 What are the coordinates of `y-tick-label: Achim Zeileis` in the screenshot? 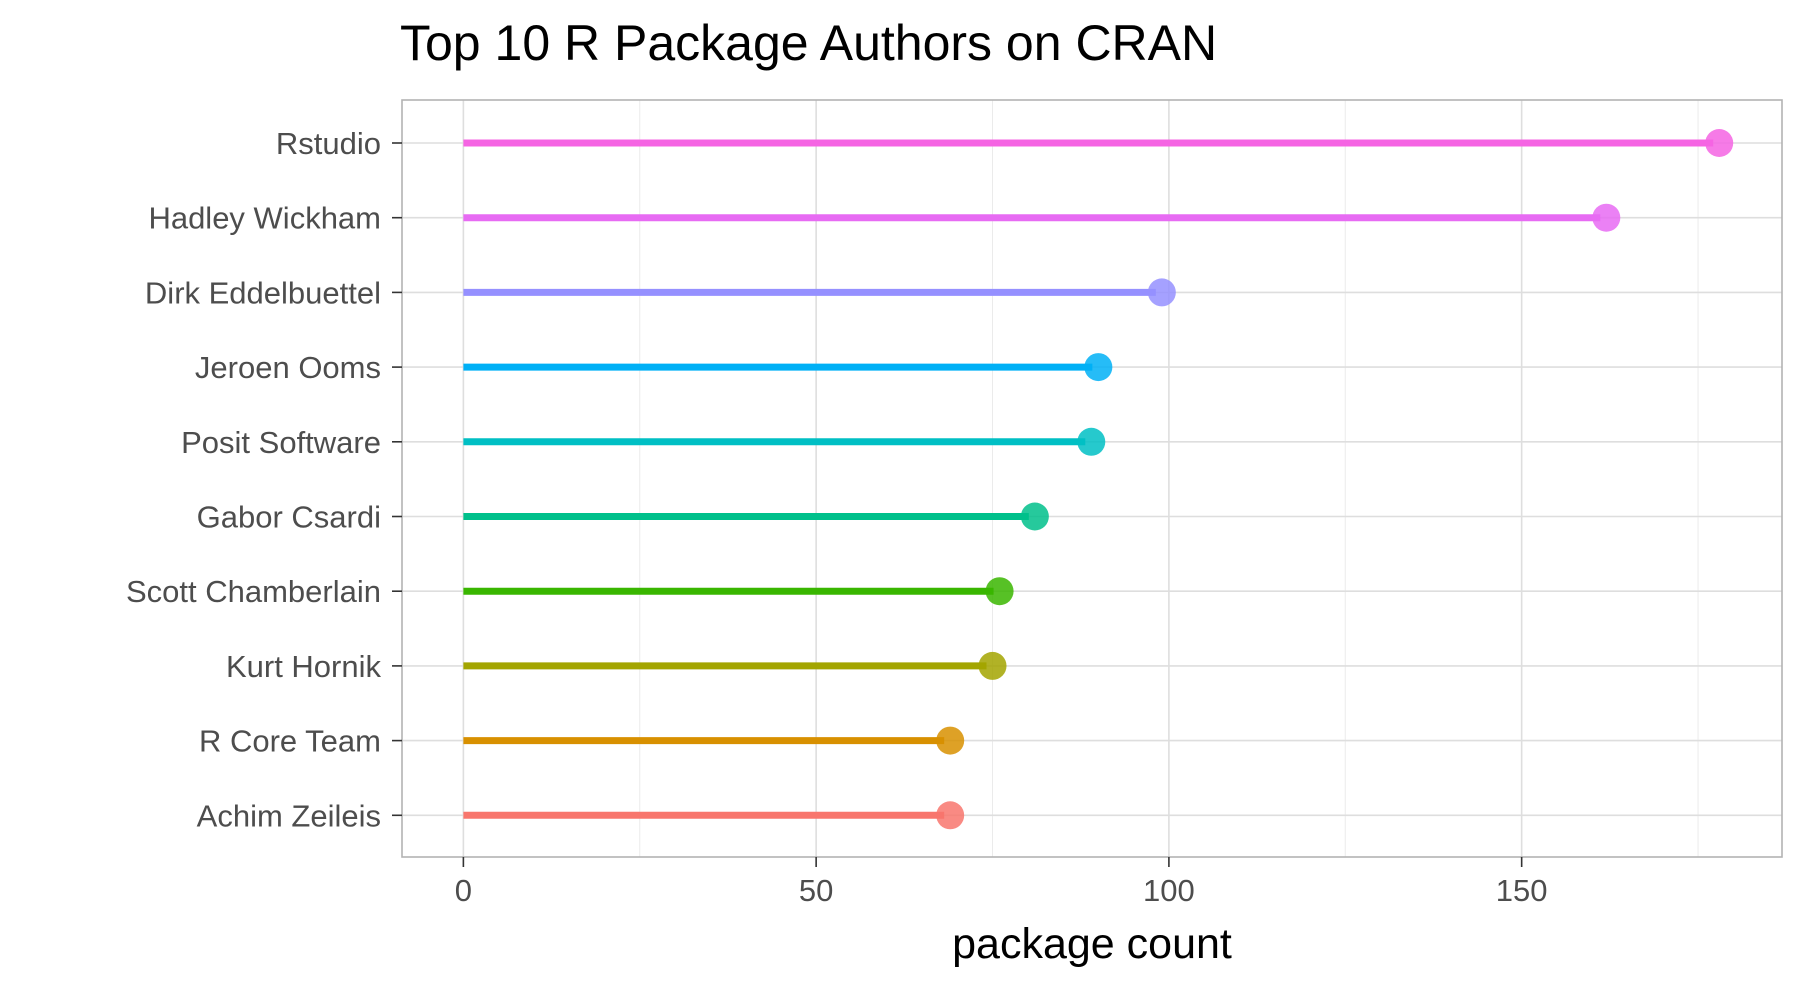 It's located at (289, 815).